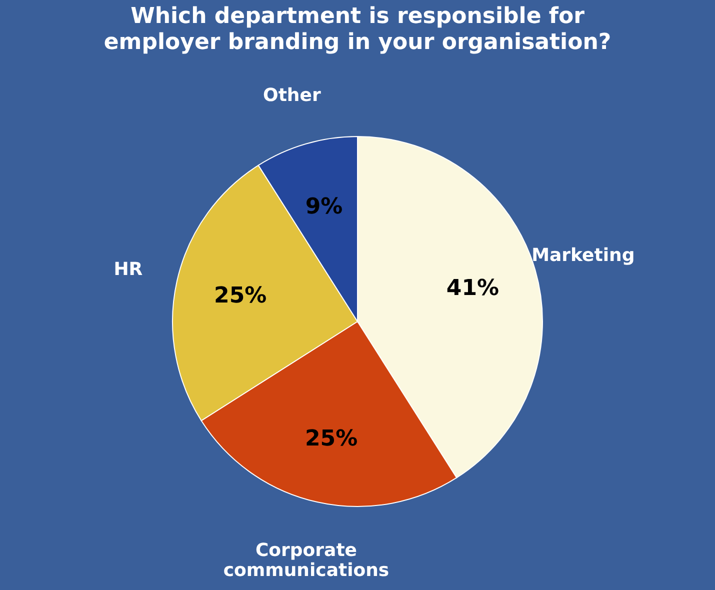  Describe the element at coordinates (583, 255) in the screenshot. I see `slice-label: Marketing` at that location.